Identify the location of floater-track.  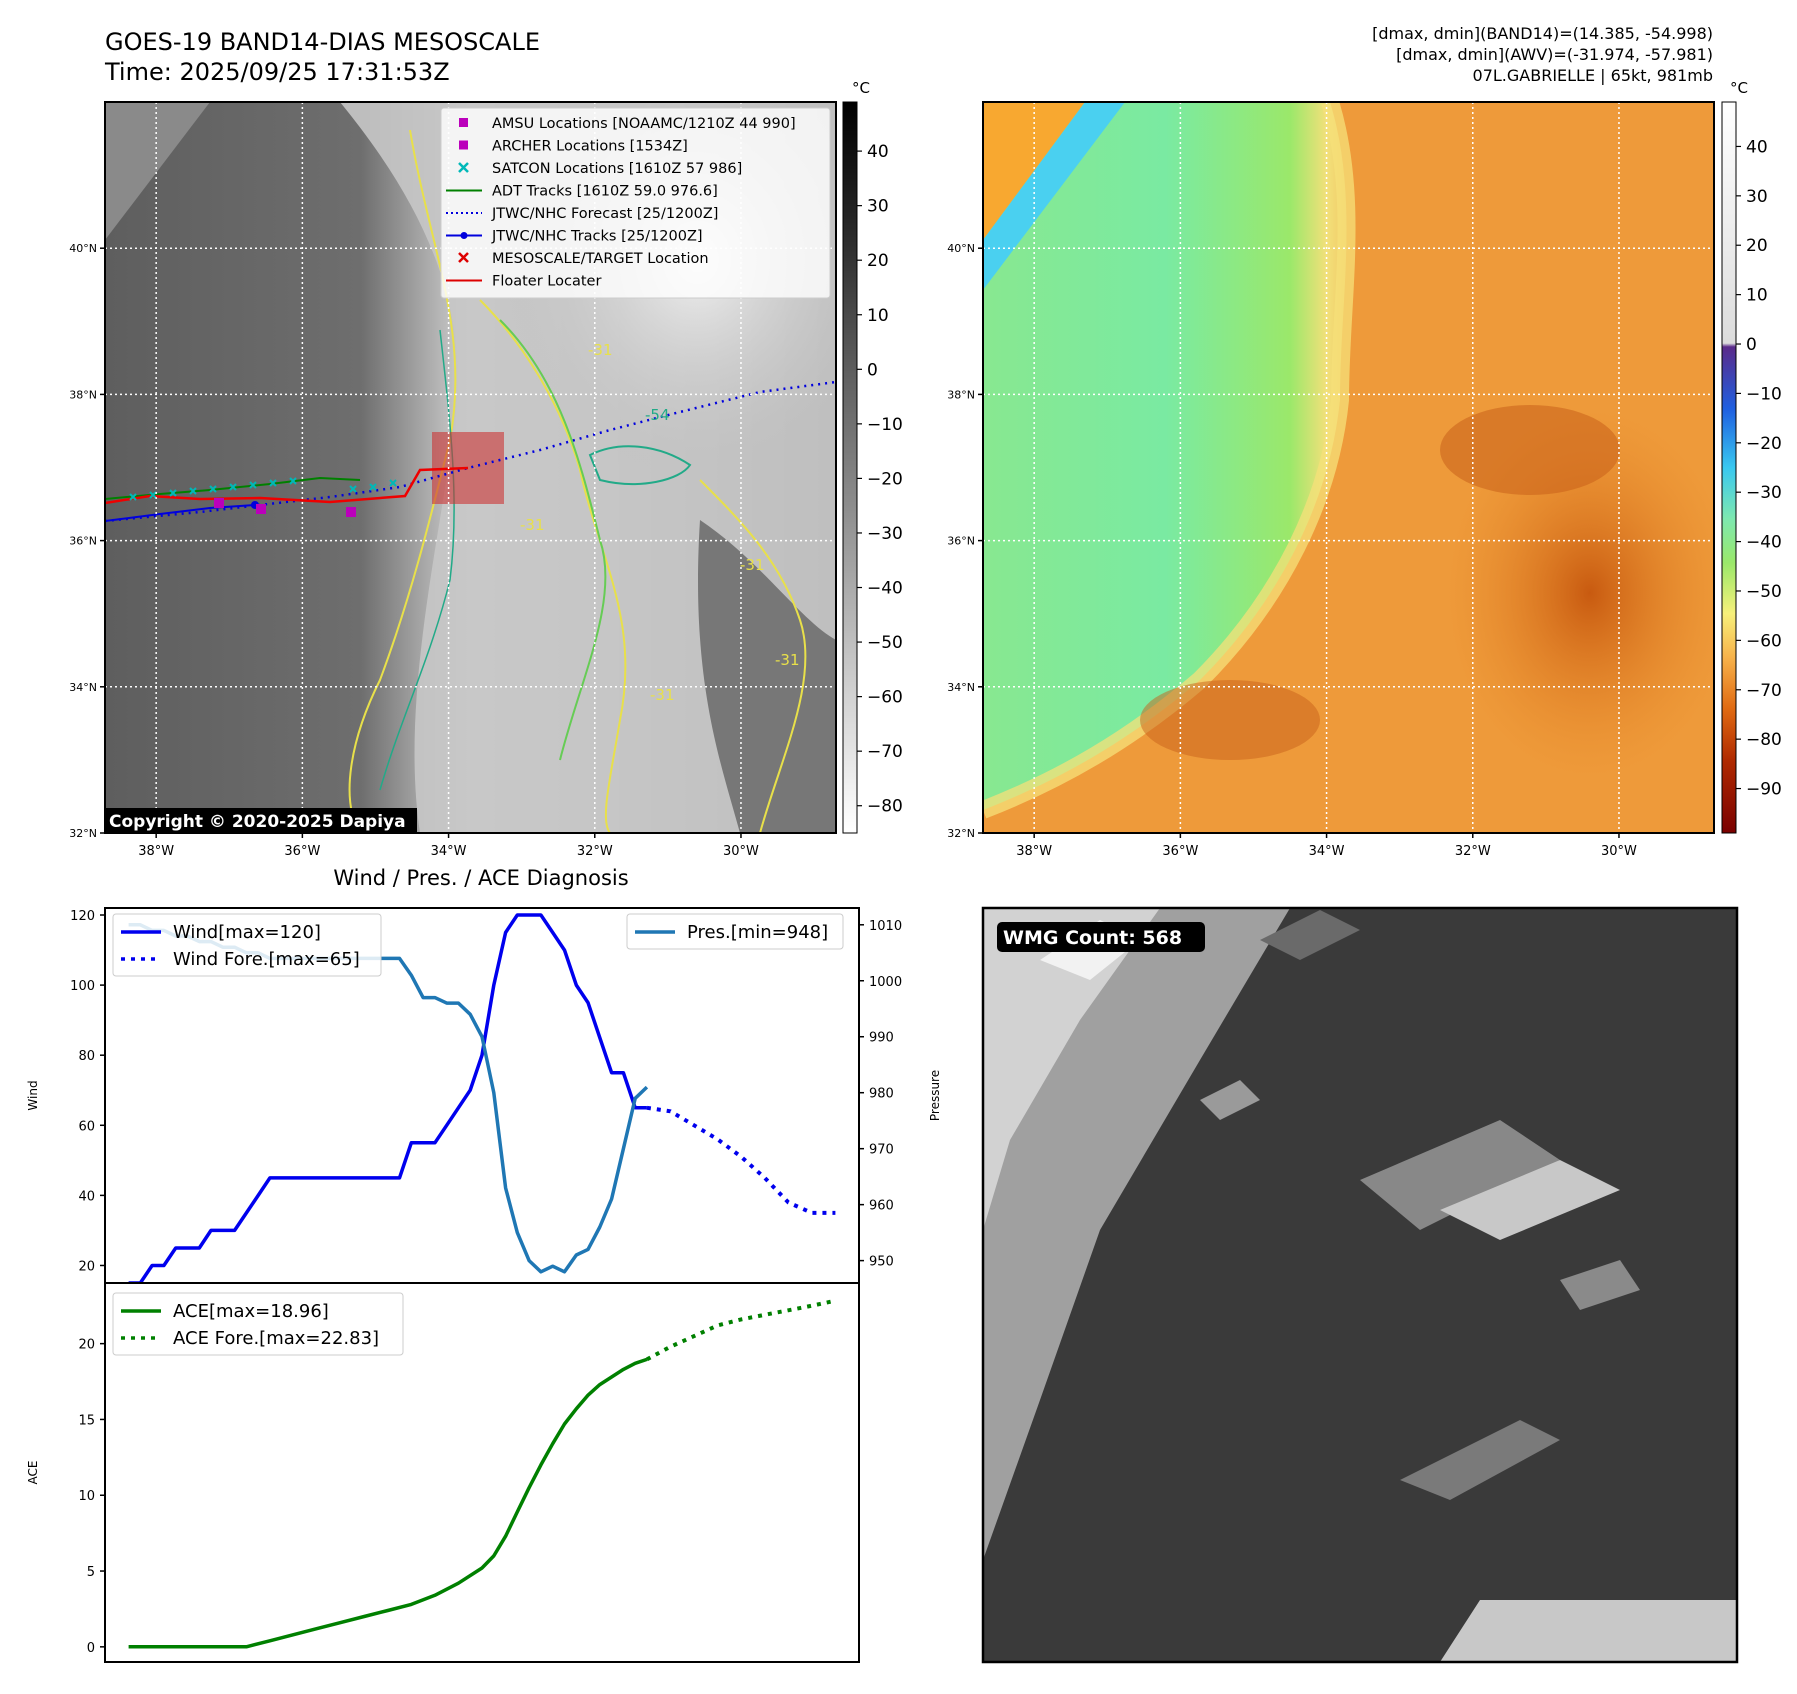
(287, 485).